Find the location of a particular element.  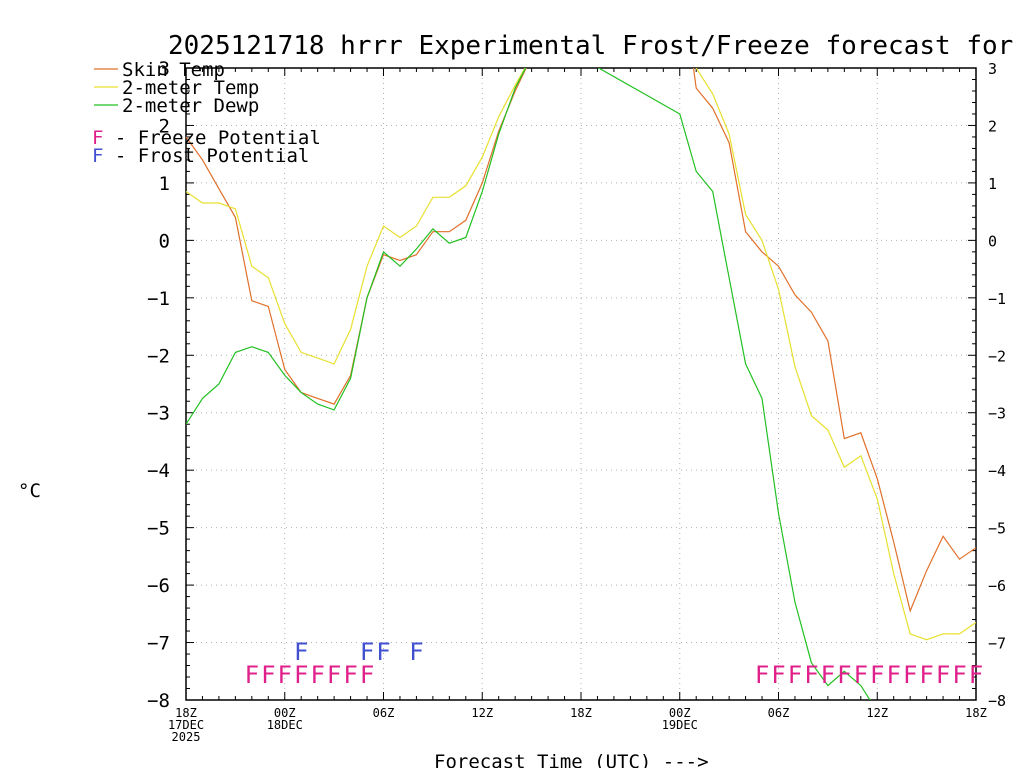

x-tick-label: 18DEC is located at coordinates (285, 725).